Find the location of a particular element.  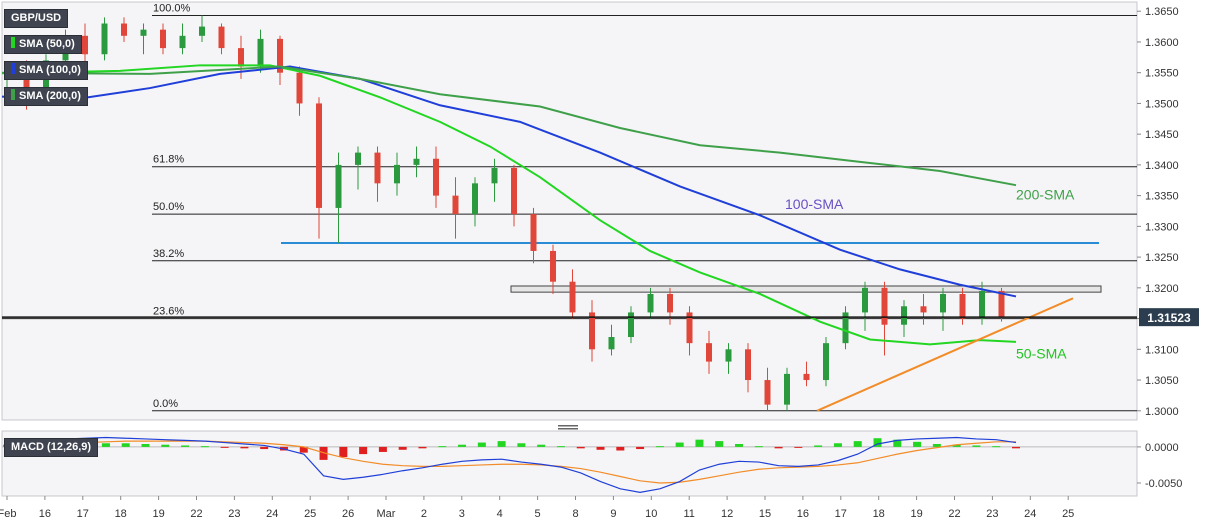

price-tick-label: 1.3600 is located at coordinates (1162, 43).